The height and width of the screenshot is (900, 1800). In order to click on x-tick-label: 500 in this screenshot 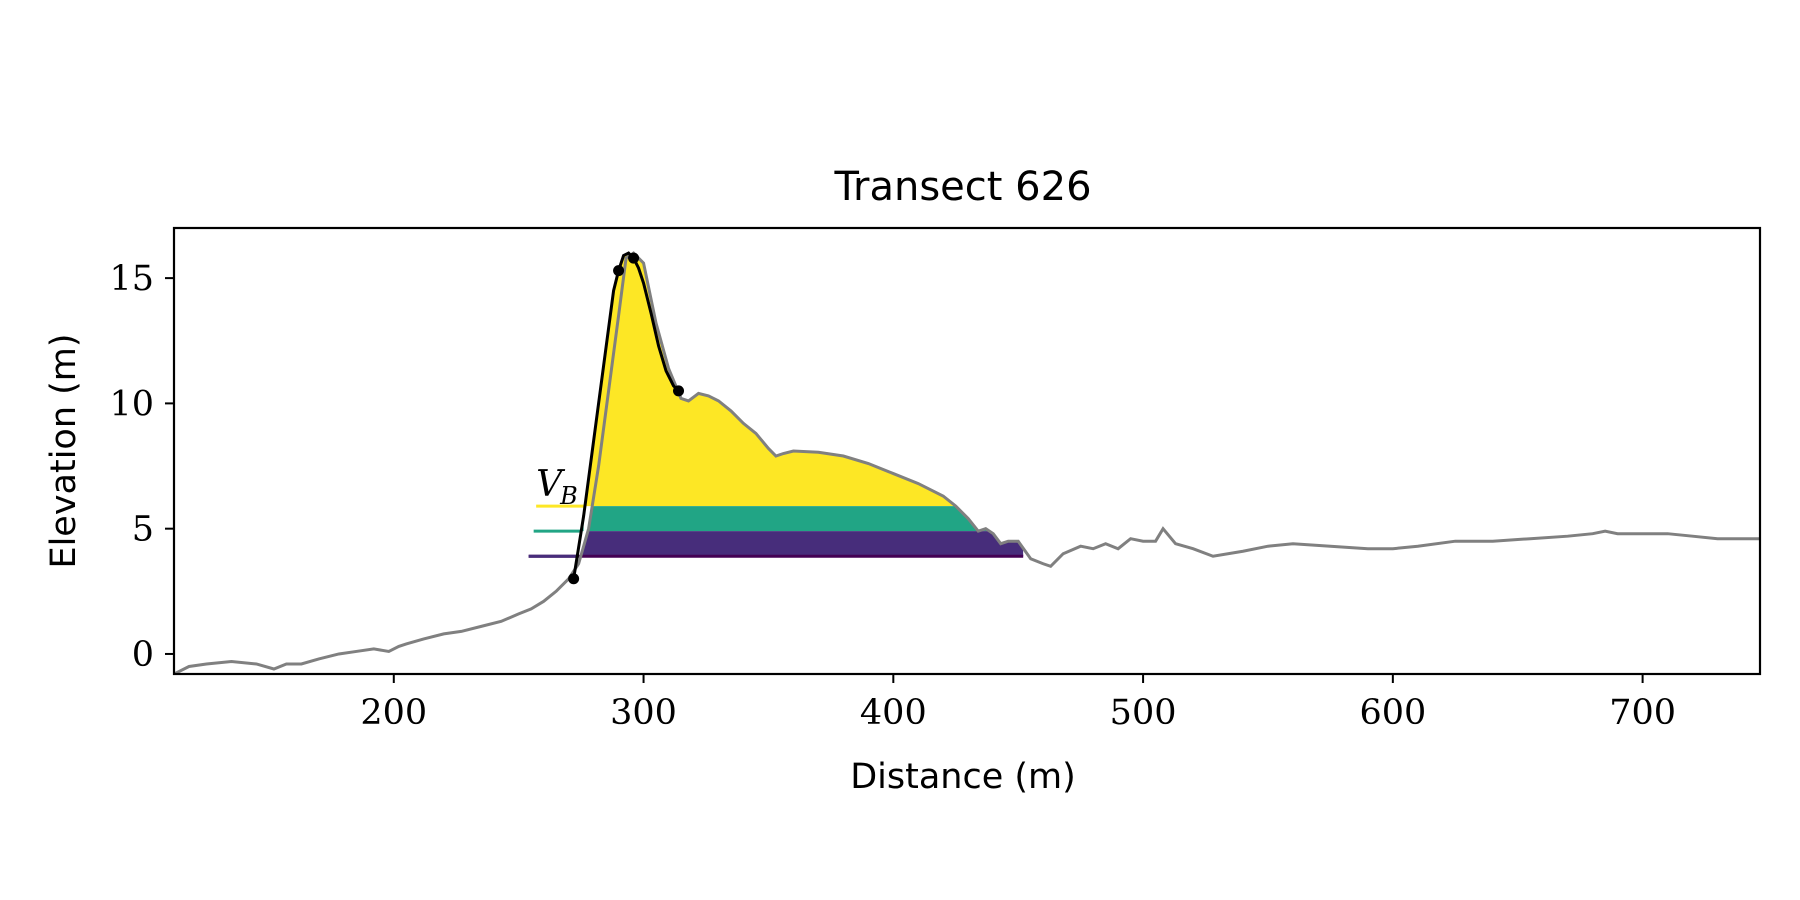, I will do `click(1143, 713)`.